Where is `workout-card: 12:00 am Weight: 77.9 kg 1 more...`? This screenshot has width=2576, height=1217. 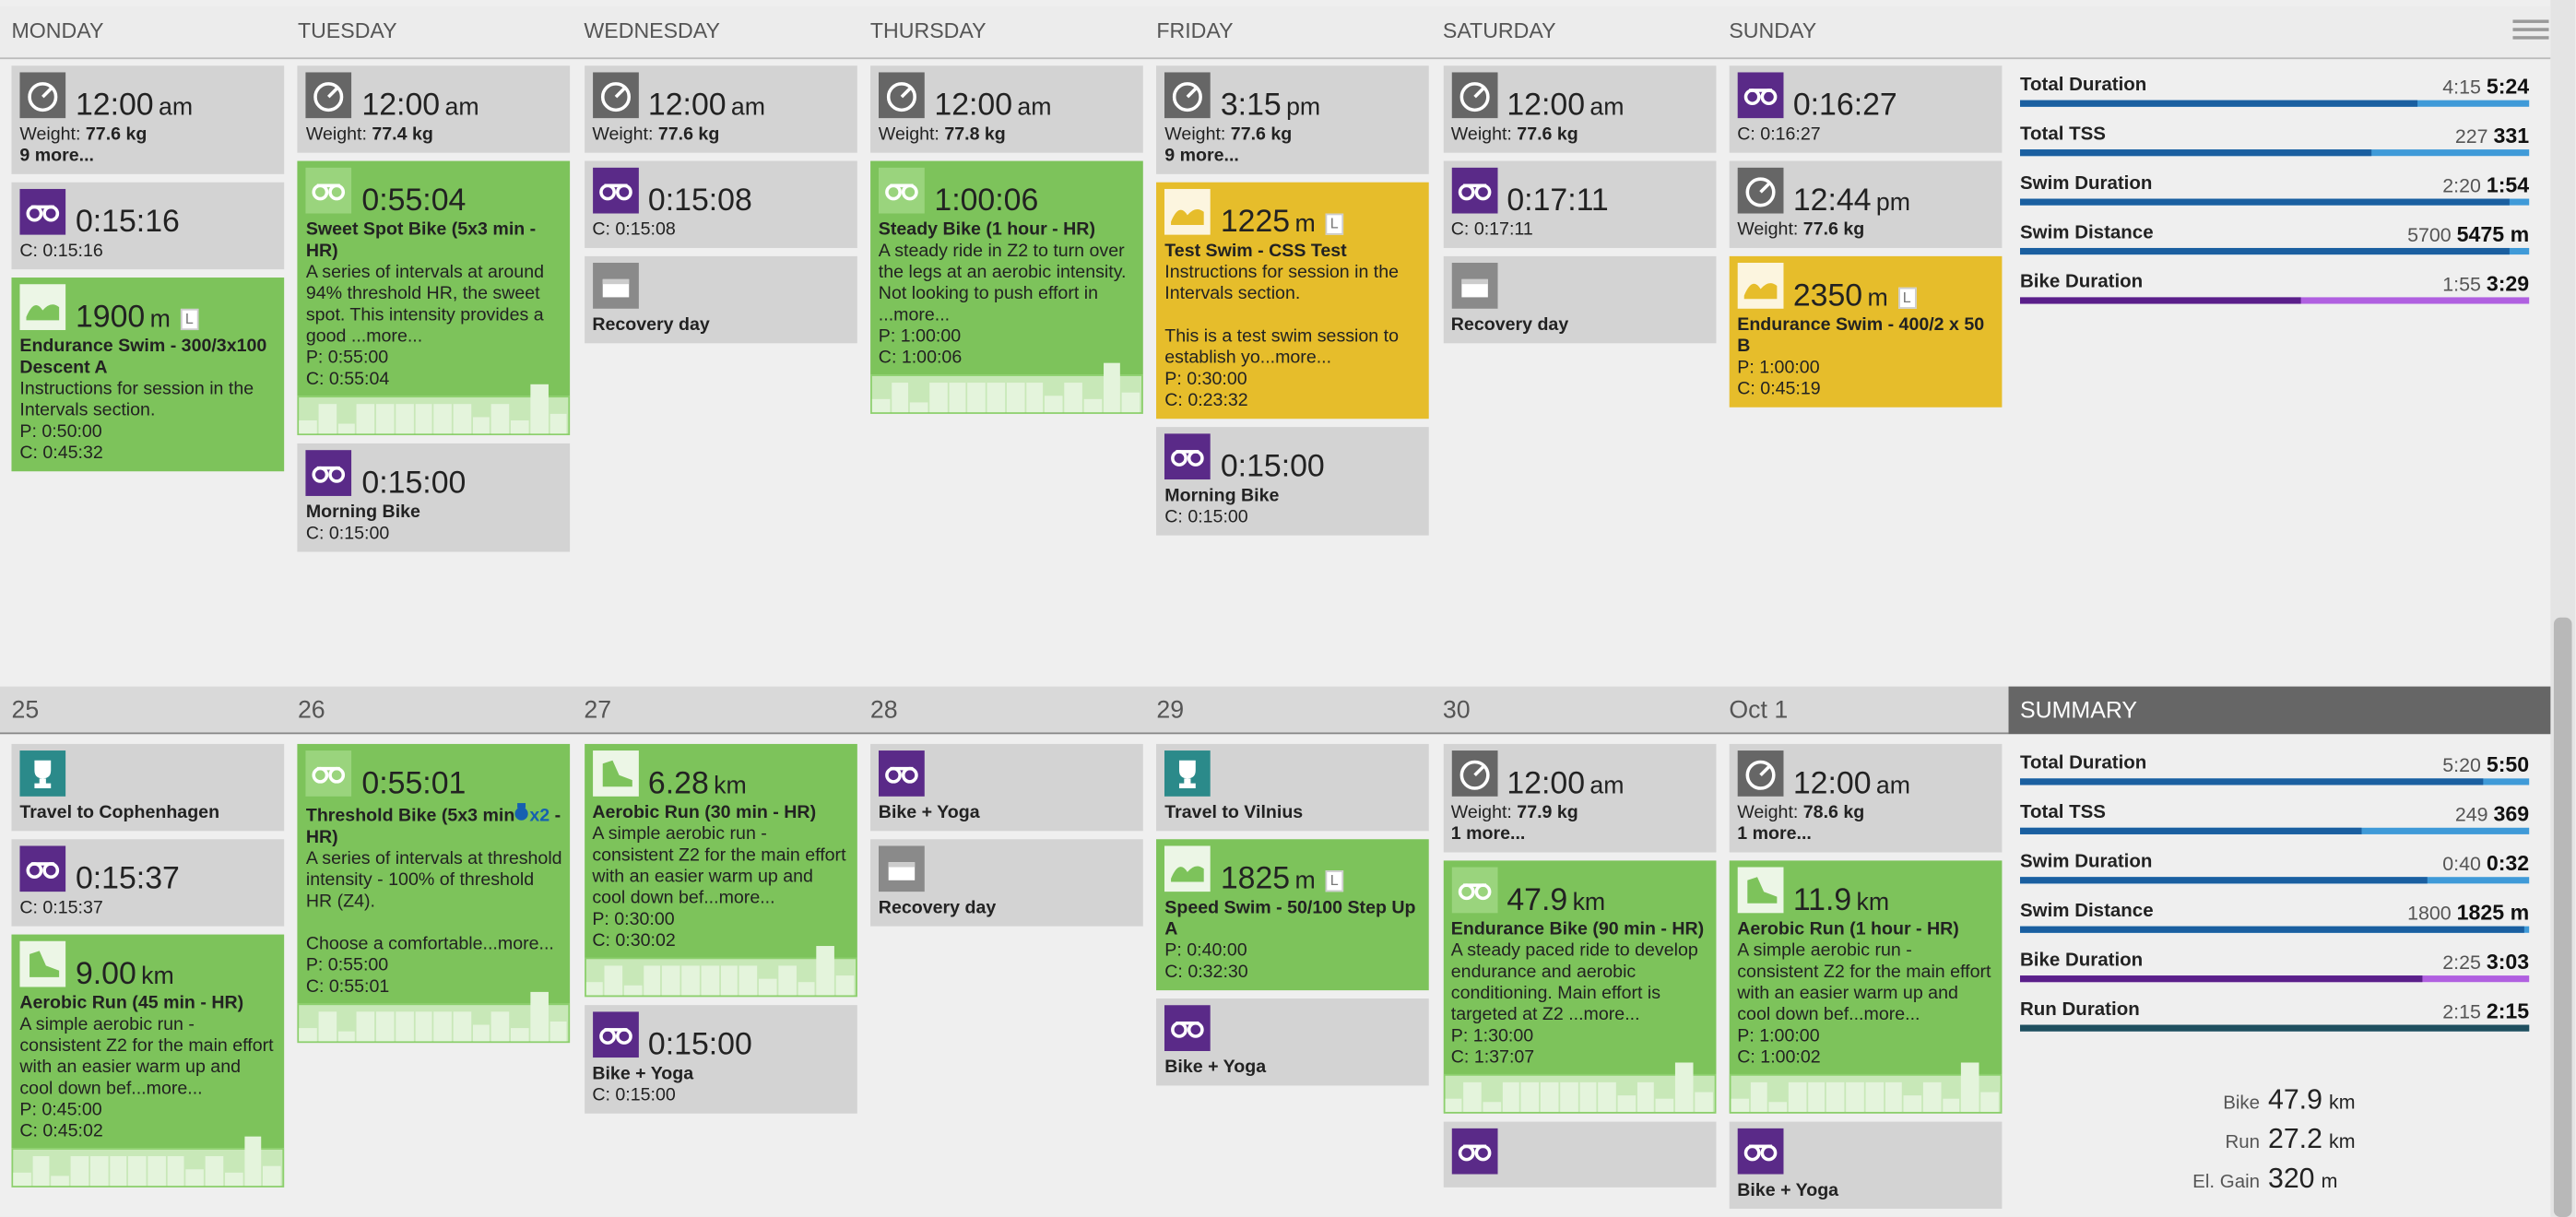 workout-card: 12:00 am Weight: 77.9 kg 1 more... is located at coordinates (1579, 798).